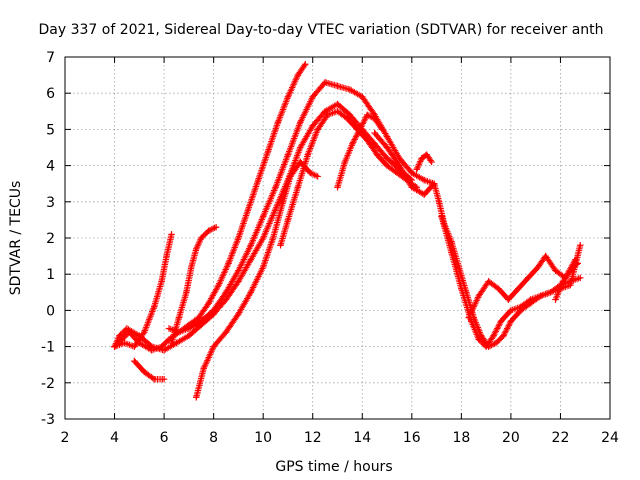  I want to click on series-track-n, so click(424, 162).